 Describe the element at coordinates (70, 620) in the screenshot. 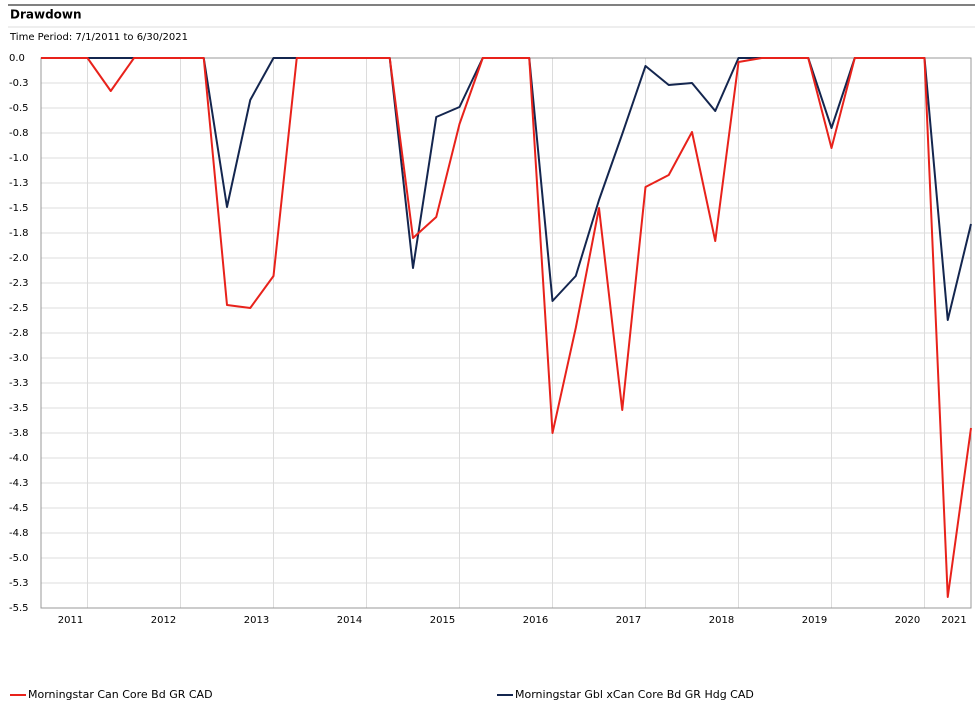

I see `x-tick-label: 2011` at that location.